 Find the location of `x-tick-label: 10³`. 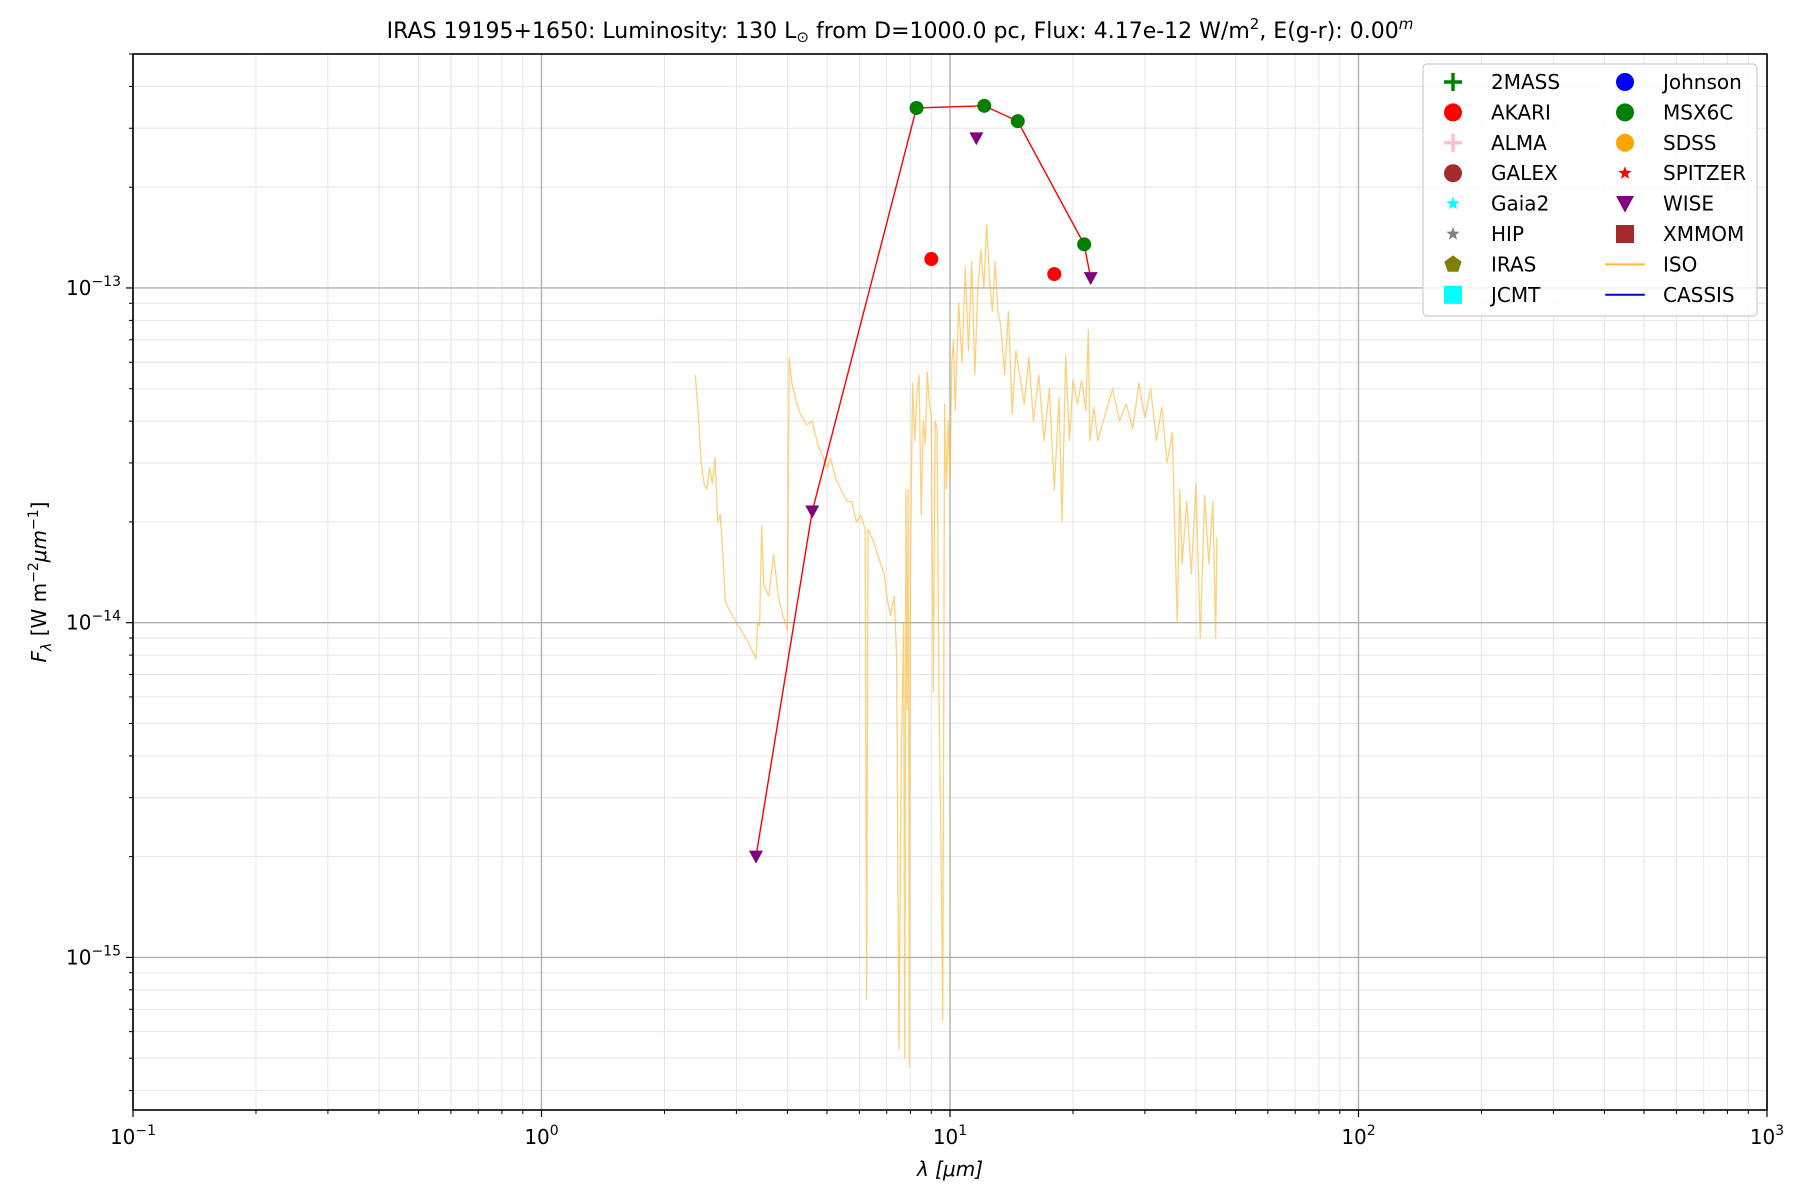

x-tick-label: 10³ is located at coordinates (1767, 1136).